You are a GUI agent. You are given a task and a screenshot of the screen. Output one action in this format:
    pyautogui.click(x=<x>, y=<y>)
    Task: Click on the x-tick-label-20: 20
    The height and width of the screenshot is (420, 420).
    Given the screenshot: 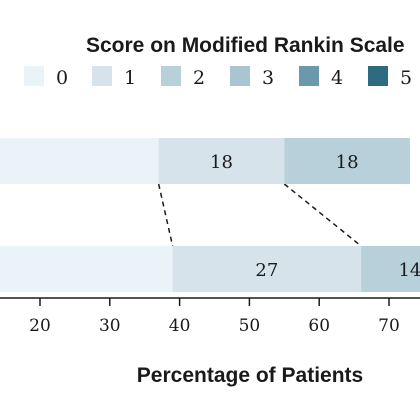 What is the action you would take?
    pyautogui.click(x=40, y=326)
    